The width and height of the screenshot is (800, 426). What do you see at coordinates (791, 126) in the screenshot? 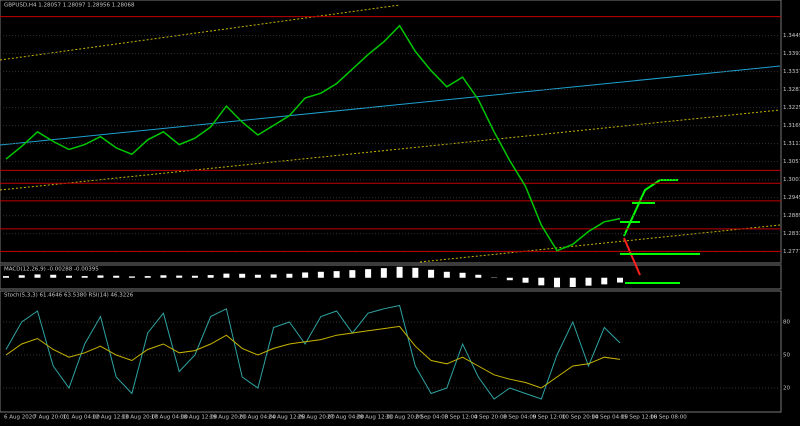
I see `y-tick-label: 1.31690` at bounding box center [791, 126].